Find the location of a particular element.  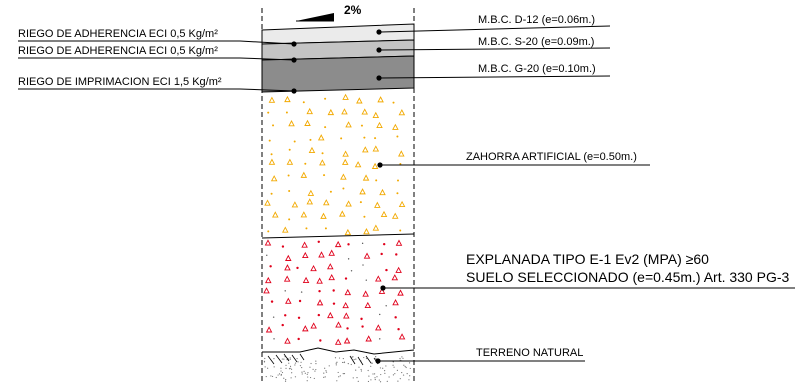

leader-dot-riego-imprimacion is located at coordinates (294, 91).